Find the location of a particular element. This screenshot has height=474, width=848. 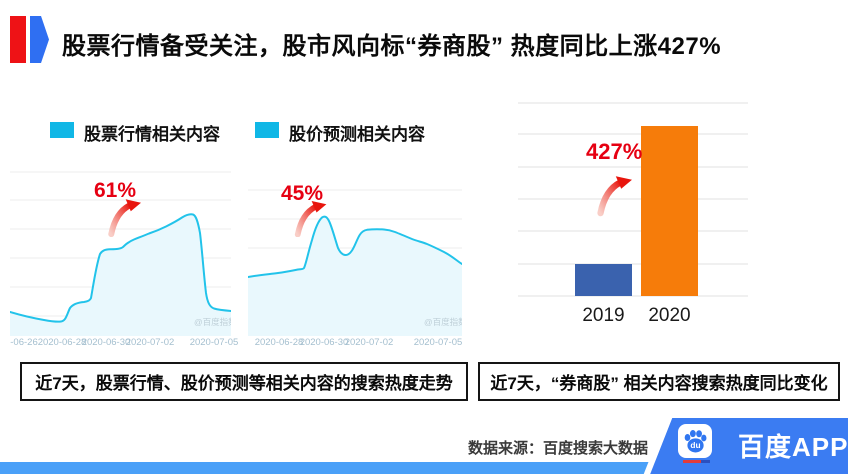

caption-text-left: 近7天，股票行情、股价预测等相关内容的搜索热度走势 is located at coordinates (244, 383).